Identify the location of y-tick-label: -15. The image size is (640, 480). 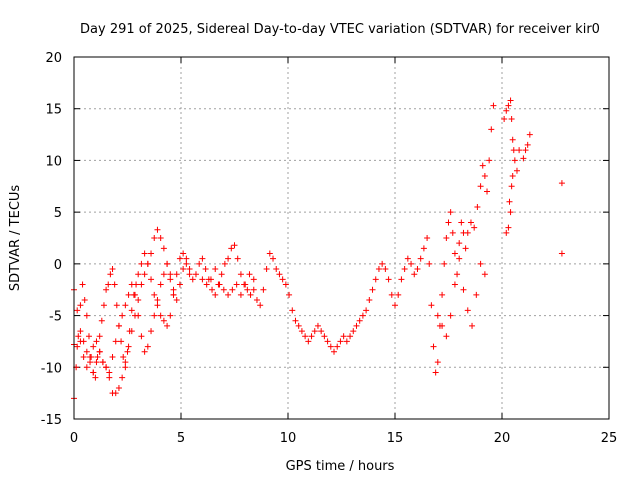
(51, 420).